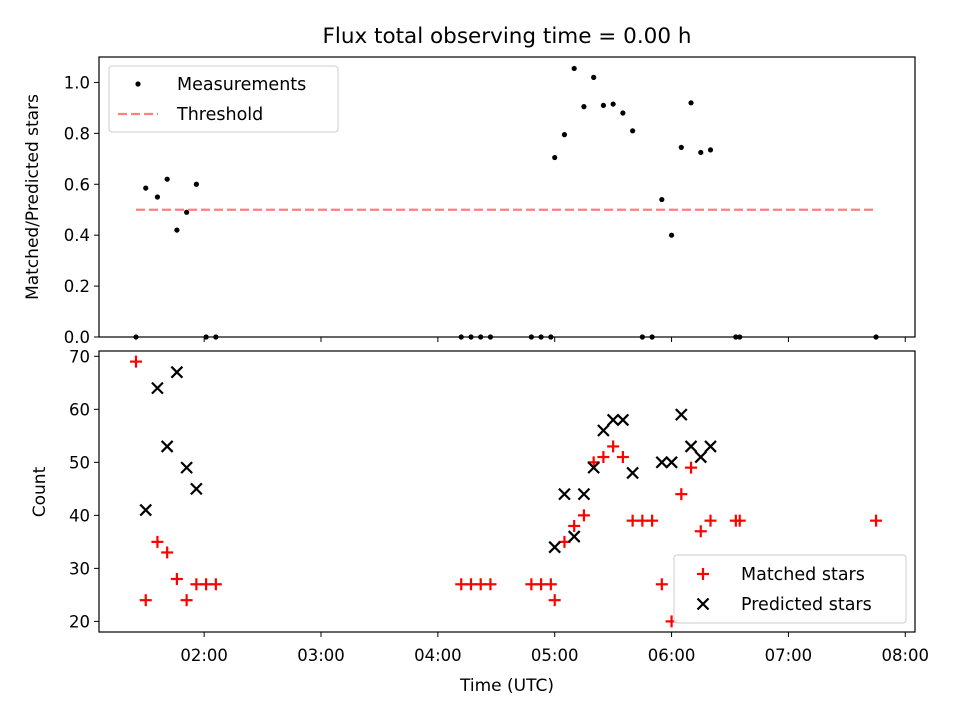  What do you see at coordinates (672, 655) in the screenshot?
I see `x-tick-label: 06:00` at bounding box center [672, 655].